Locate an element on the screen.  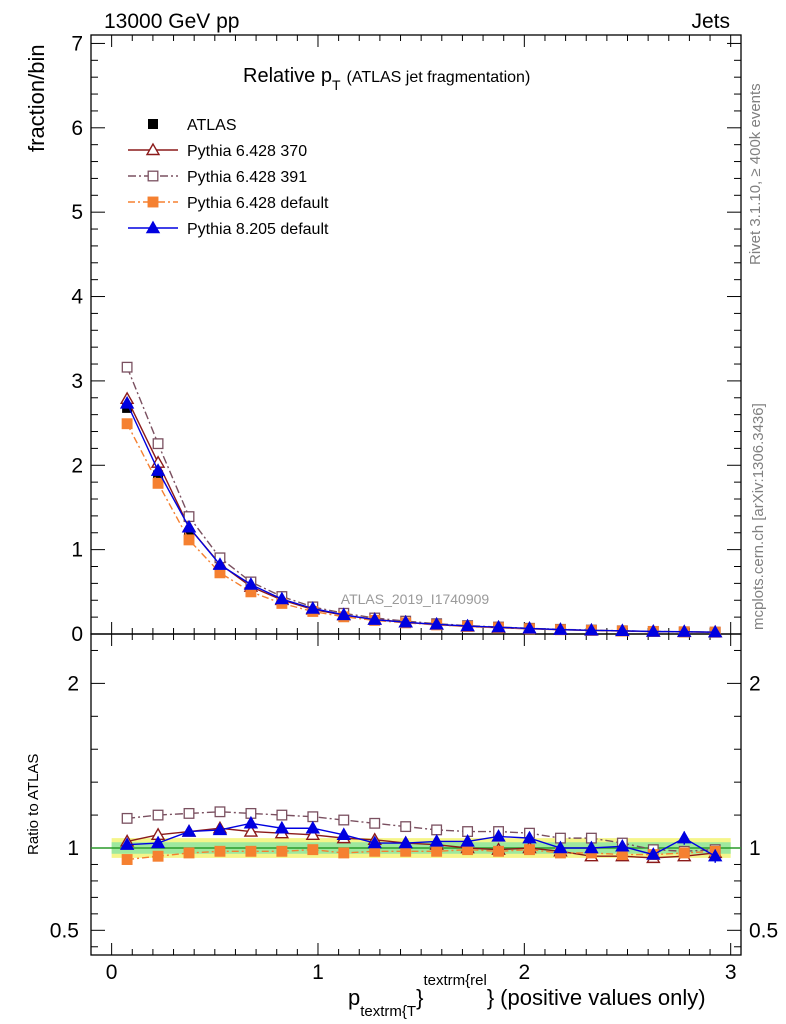
header-right: Jets is located at coordinates (710, 21).